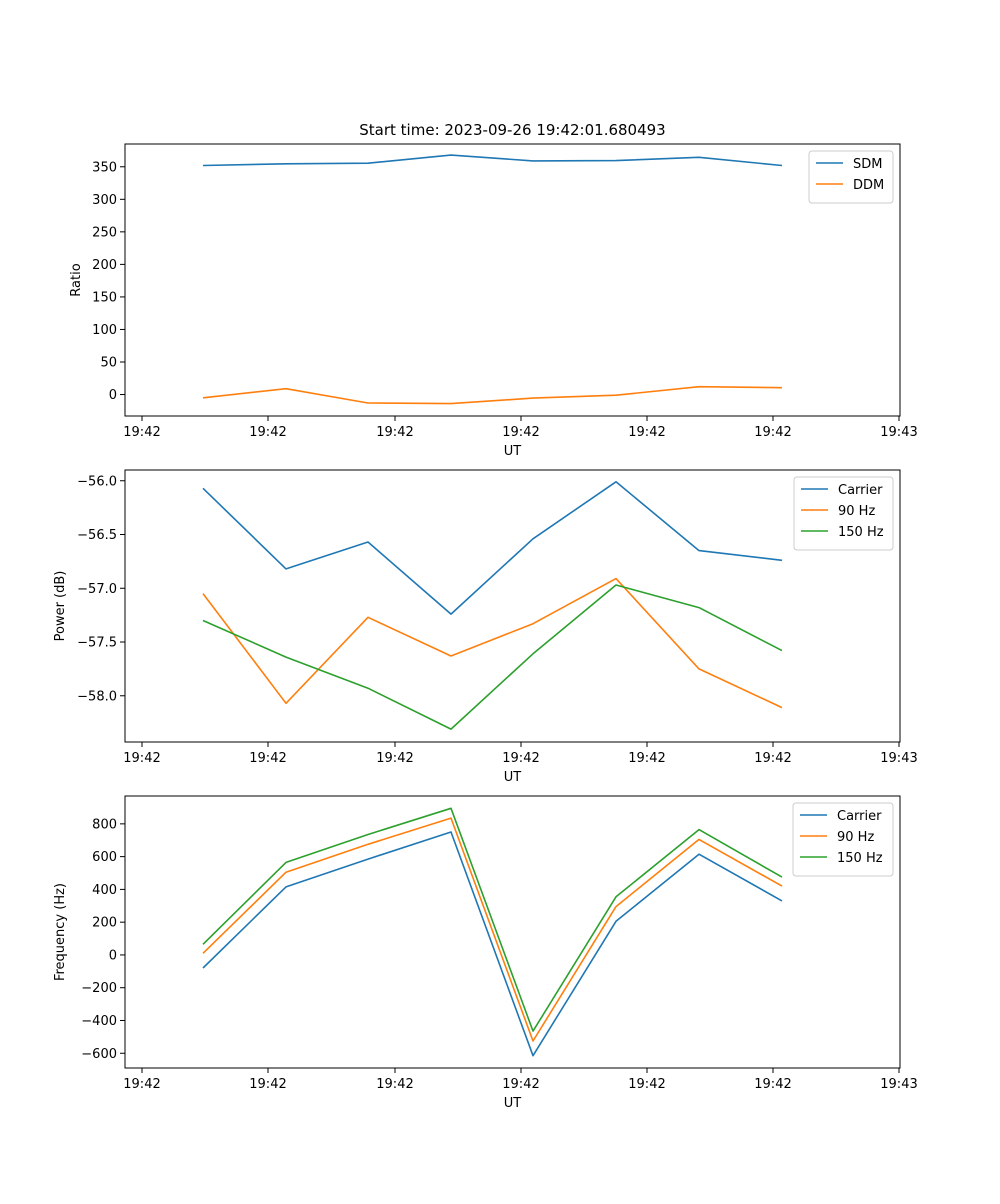 Image resolution: width=1000 pixels, height=1204 pixels. What do you see at coordinates (104, 167) in the screenshot?
I see `y-tick-label: 350` at bounding box center [104, 167].